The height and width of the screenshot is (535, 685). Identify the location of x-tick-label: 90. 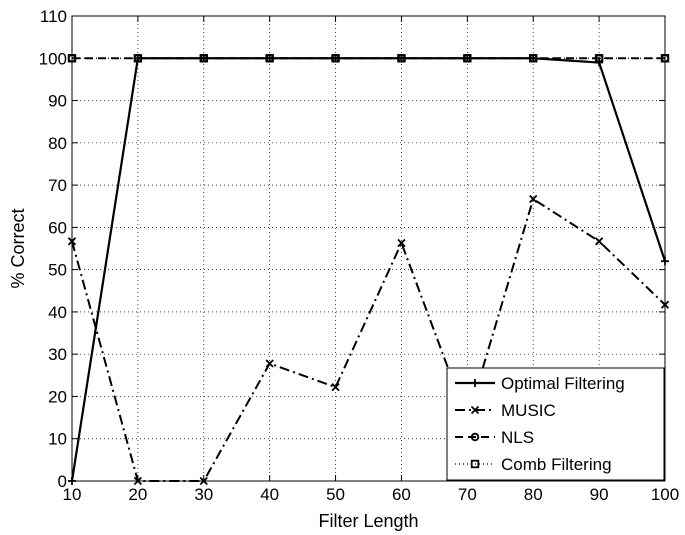
(599, 494).